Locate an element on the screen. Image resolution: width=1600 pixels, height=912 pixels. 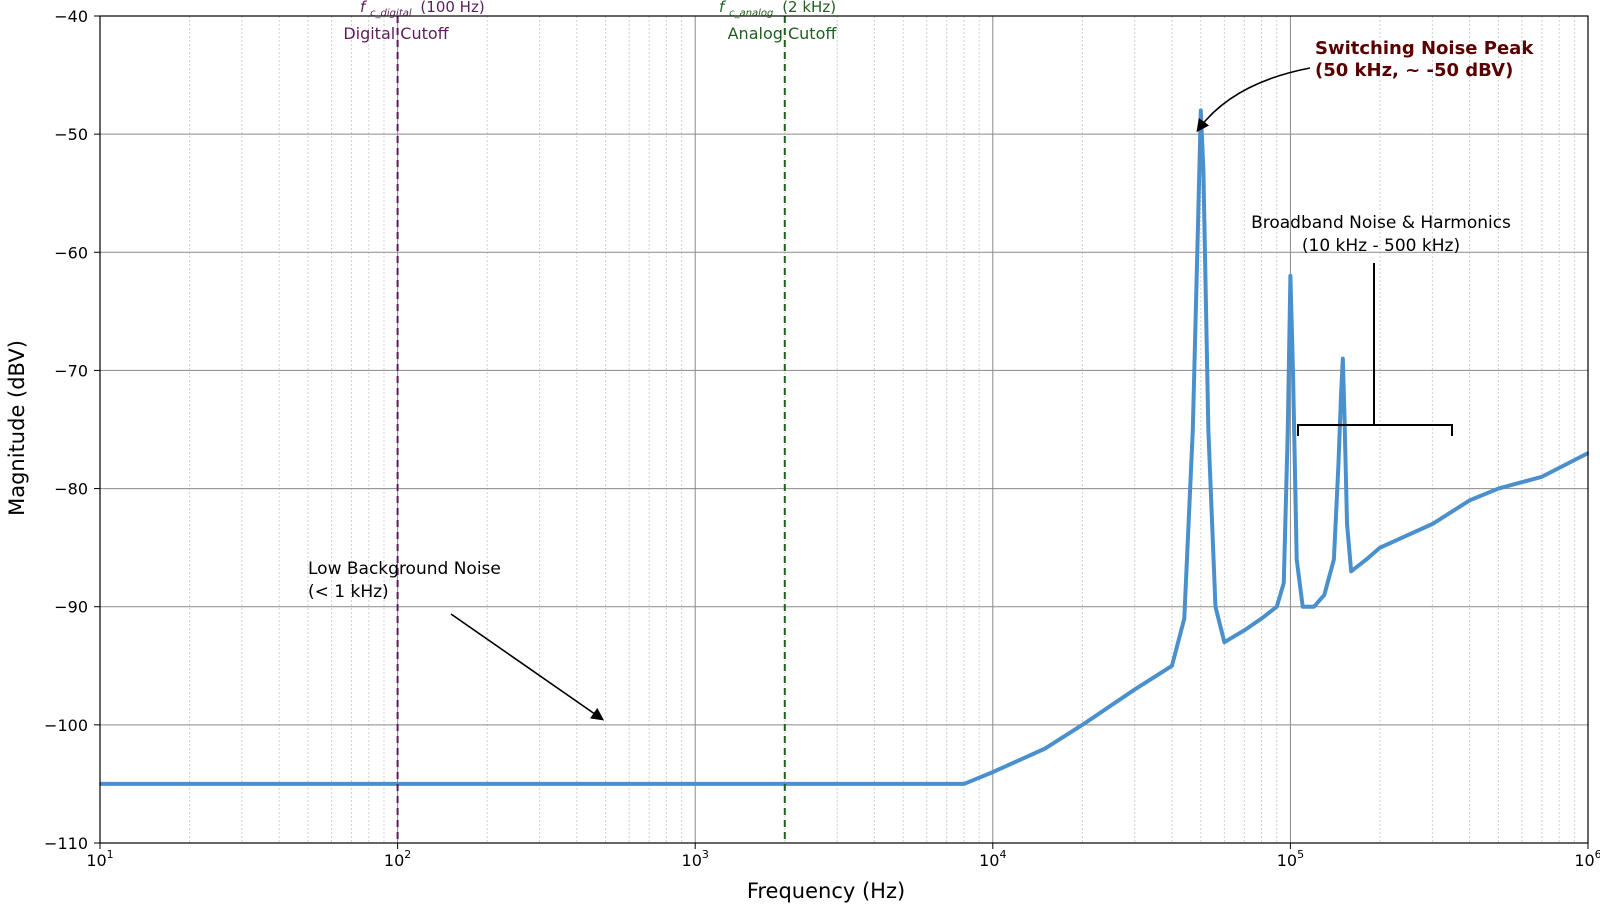
annotation-broad-line1: Broadband Noise & Harmonics is located at coordinates (1381, 223).